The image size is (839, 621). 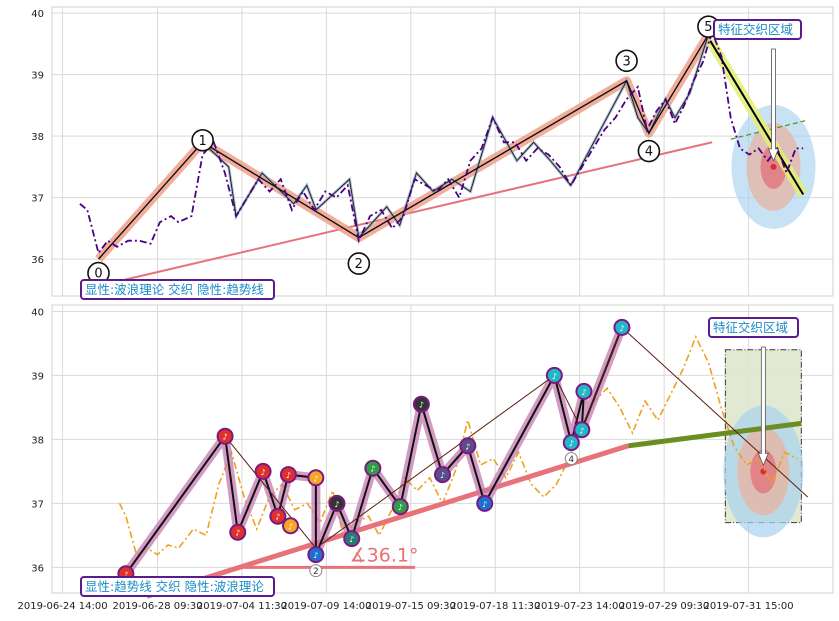 What do you see at coordinates (157, 606) in the screenshot?
I see `x-tick-label: 2019-06-28 09:30` at bounding box center [157, 606].